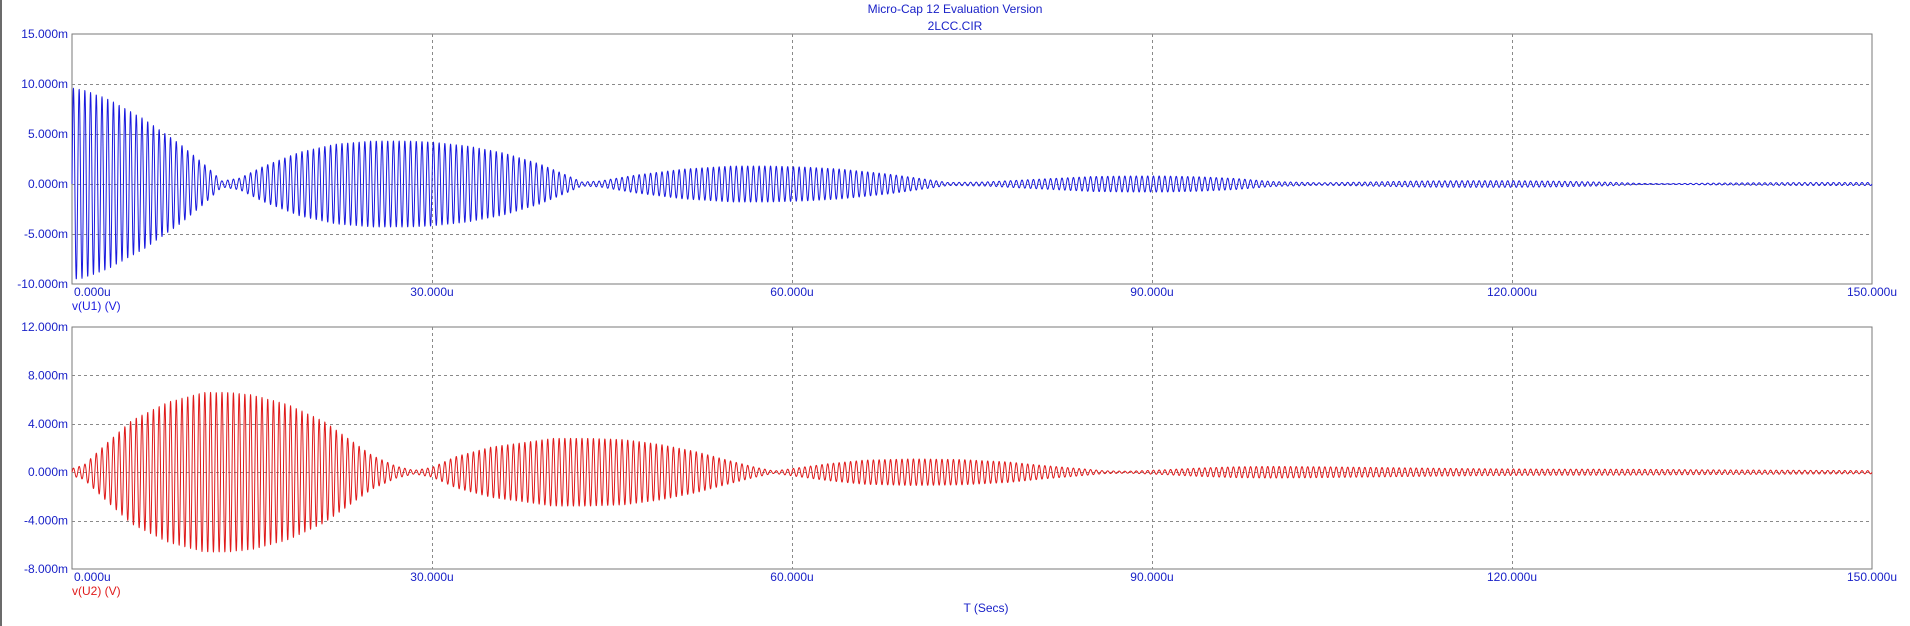 The width and height of the screenshot is (1910, 626). I want to click on top-plot-y-tick-label: 15.000m, so click(44, 34).